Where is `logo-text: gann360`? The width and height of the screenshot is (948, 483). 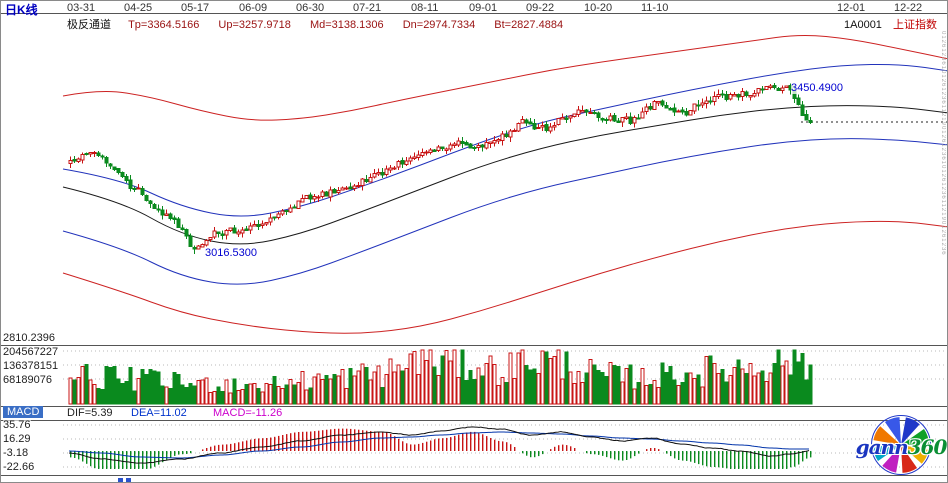
logo-text: gann360 is located at coordinates (899, 447).